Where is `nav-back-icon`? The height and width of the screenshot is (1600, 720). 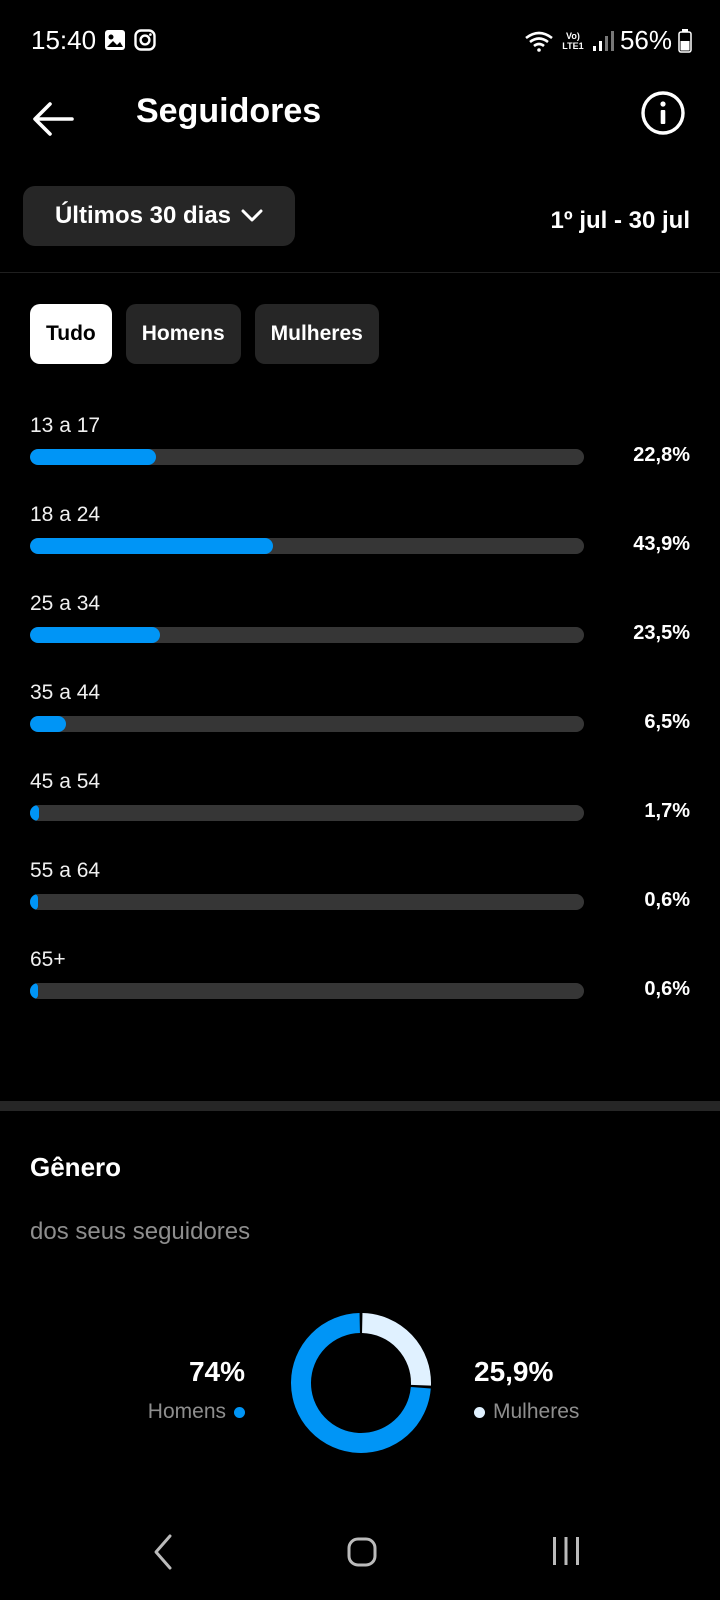 nav-back-icon is located at coordinates (163, 1552).